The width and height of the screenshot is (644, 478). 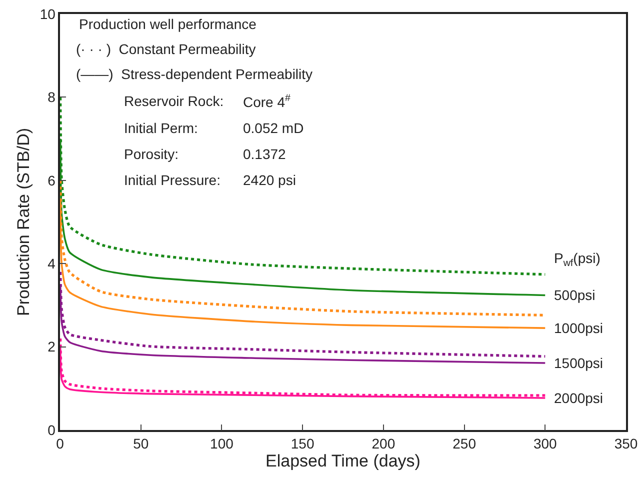 I want to click on y-tick-label: 6, so click(x=52, y=180).